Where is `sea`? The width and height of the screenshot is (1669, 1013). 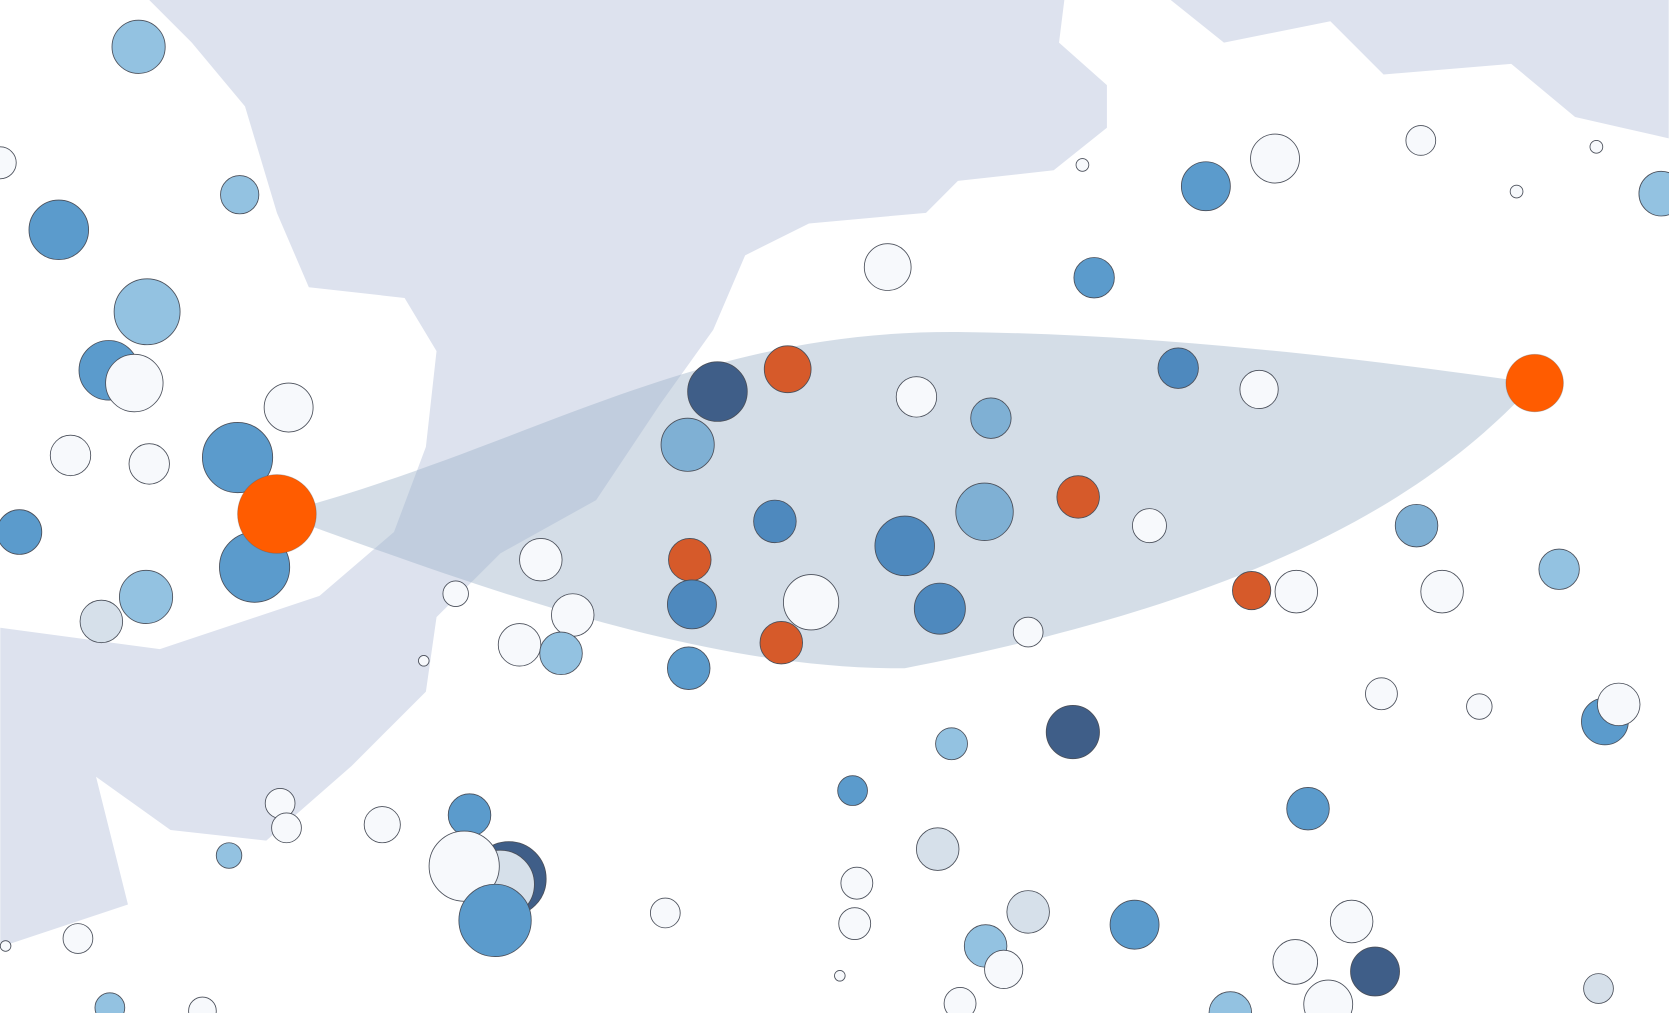
sea is located at coordinates (1419, 69).